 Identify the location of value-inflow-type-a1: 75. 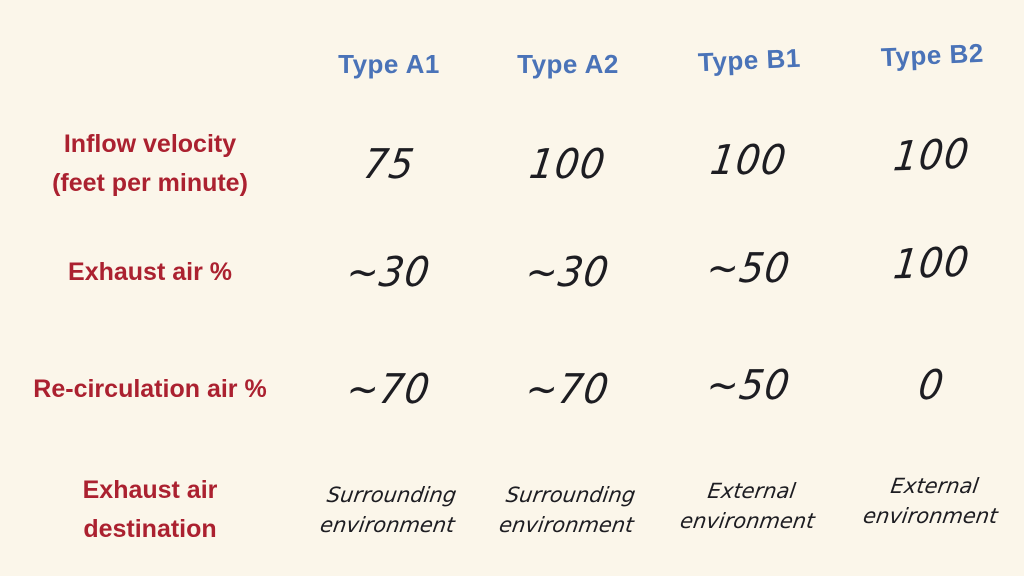
(389, 164).